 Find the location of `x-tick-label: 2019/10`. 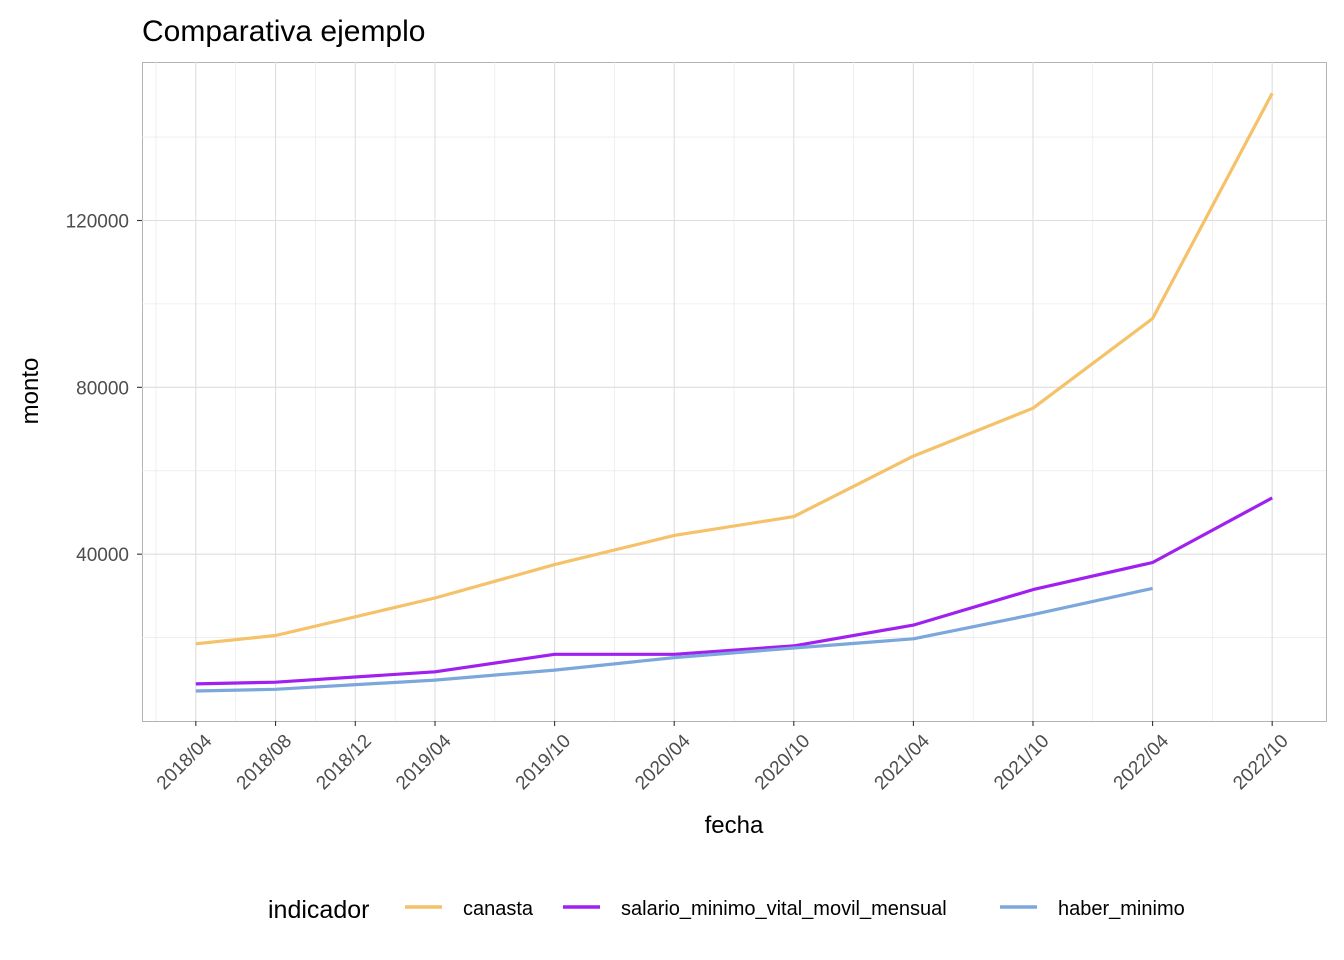

x-tick-label: 2019/10 is located at coordinates (543, 762).